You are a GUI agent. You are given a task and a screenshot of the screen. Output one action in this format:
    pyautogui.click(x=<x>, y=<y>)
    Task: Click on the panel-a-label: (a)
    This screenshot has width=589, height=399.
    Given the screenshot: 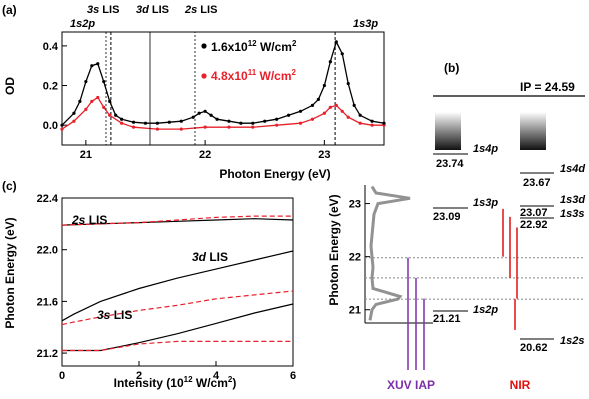 What is the action you would take?
    pyautogui.click(x=9, y=10)
    